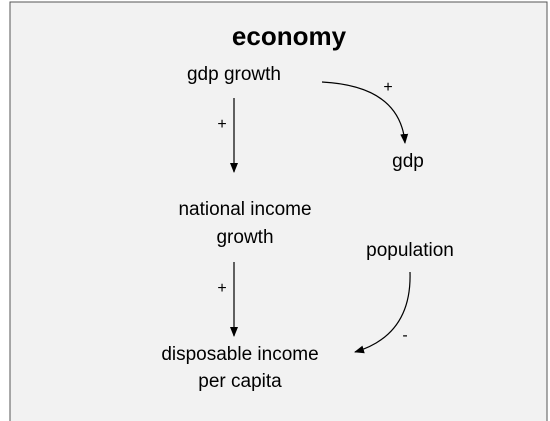 This screenshot has width=550, height=421. I want to click on node-label: national income, so click(244, 209).